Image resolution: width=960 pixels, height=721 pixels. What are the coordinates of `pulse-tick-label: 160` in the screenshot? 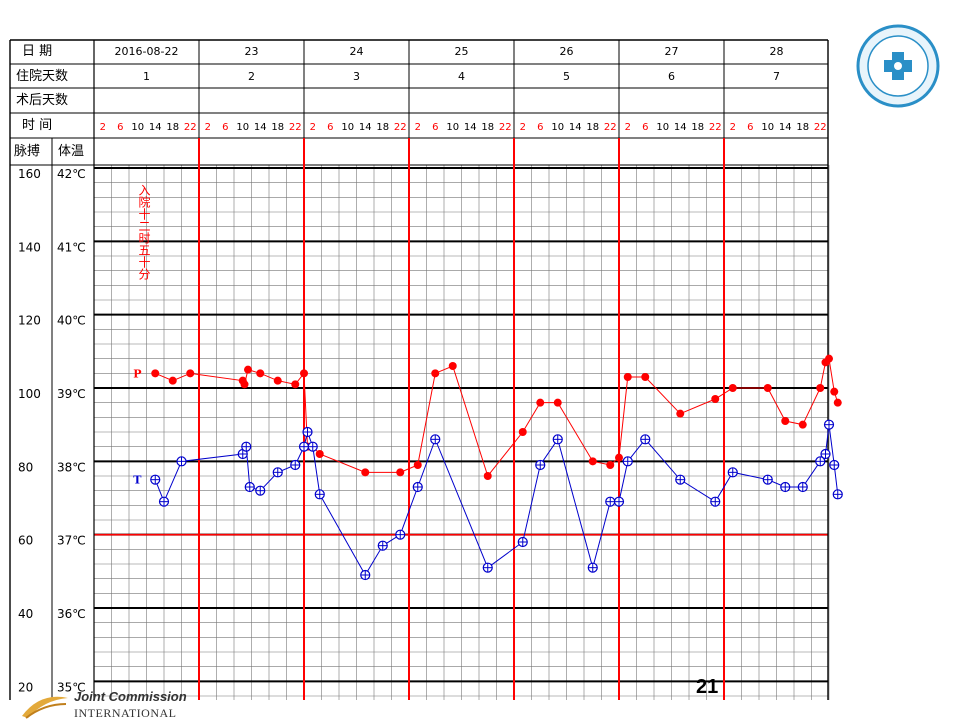 It's located at (29, 174).